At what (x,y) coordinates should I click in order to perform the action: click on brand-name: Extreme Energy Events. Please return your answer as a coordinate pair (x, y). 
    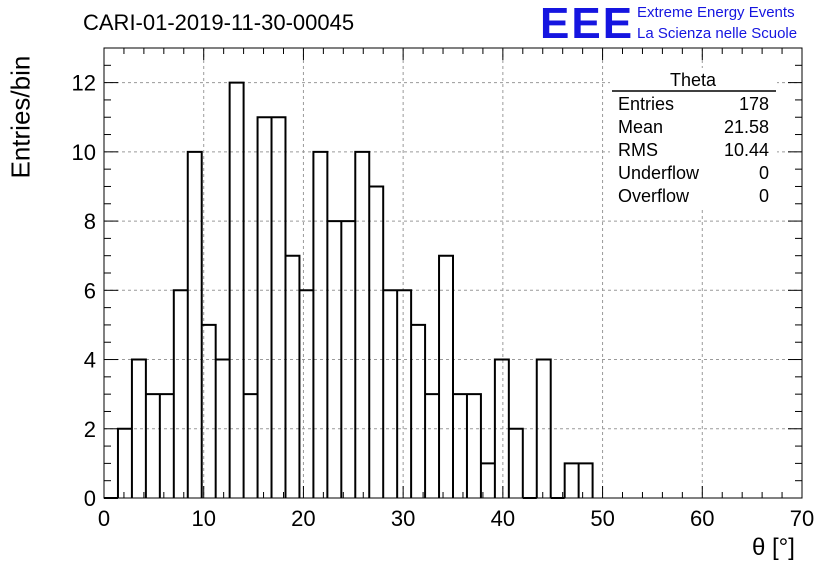
    Looking at the image, I should click on (716, 12).